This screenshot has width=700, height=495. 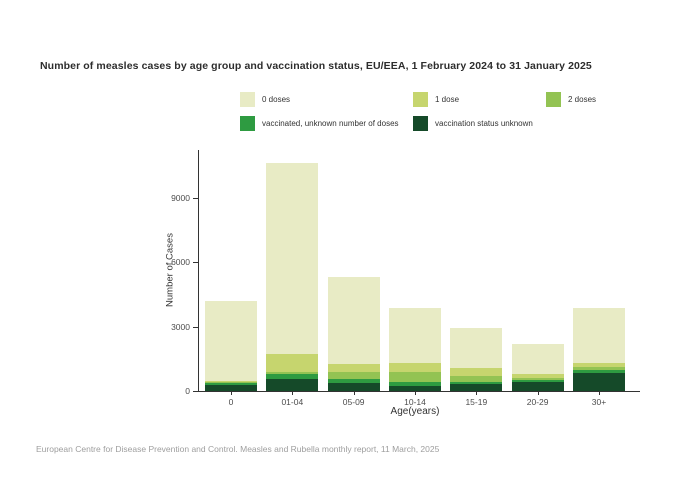 What do you see at coordinates (170, 270) in the screenshot?
I see `y-axis-title: Number of Cases` at bounding box center [170, 270].